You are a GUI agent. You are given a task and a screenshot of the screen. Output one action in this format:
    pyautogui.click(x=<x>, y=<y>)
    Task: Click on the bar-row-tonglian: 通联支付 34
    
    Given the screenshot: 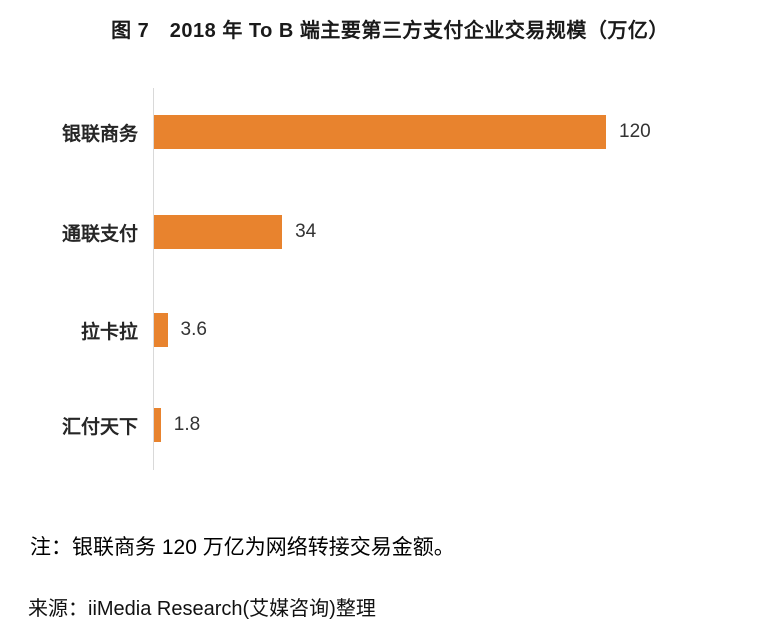 What is the action you would take?
    pyautogui.click(x=390, y=232)
    